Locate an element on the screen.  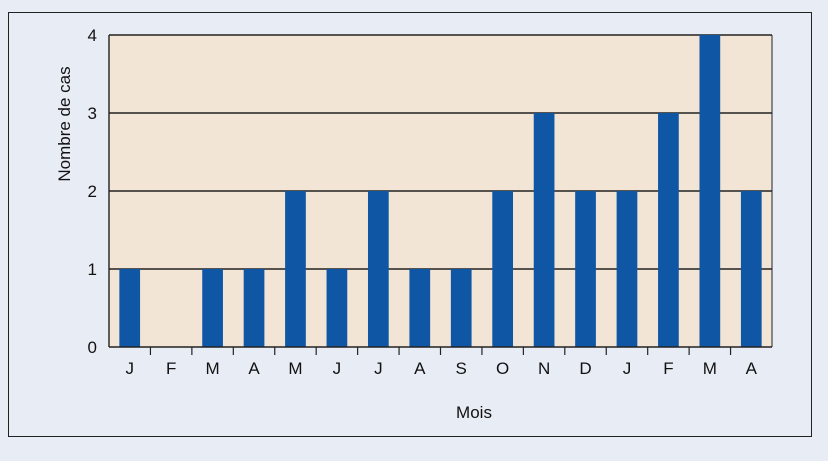
y-tick-label: 1 is located at coordinates (92, 269).